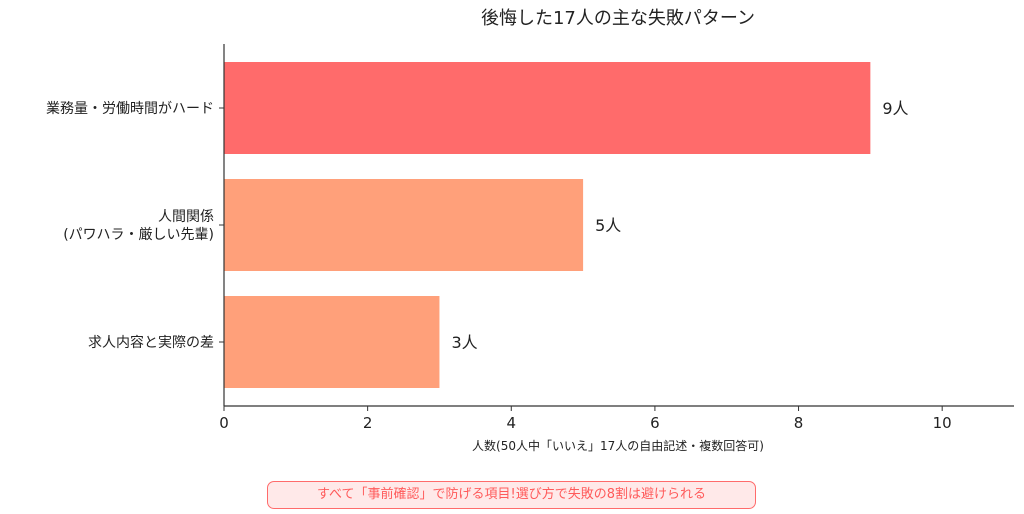 This screenshot has height=514, width=1024. Describe the element at coordinates (608, 225) in the screenshot. I see `value-label-1: 5人` at that location.